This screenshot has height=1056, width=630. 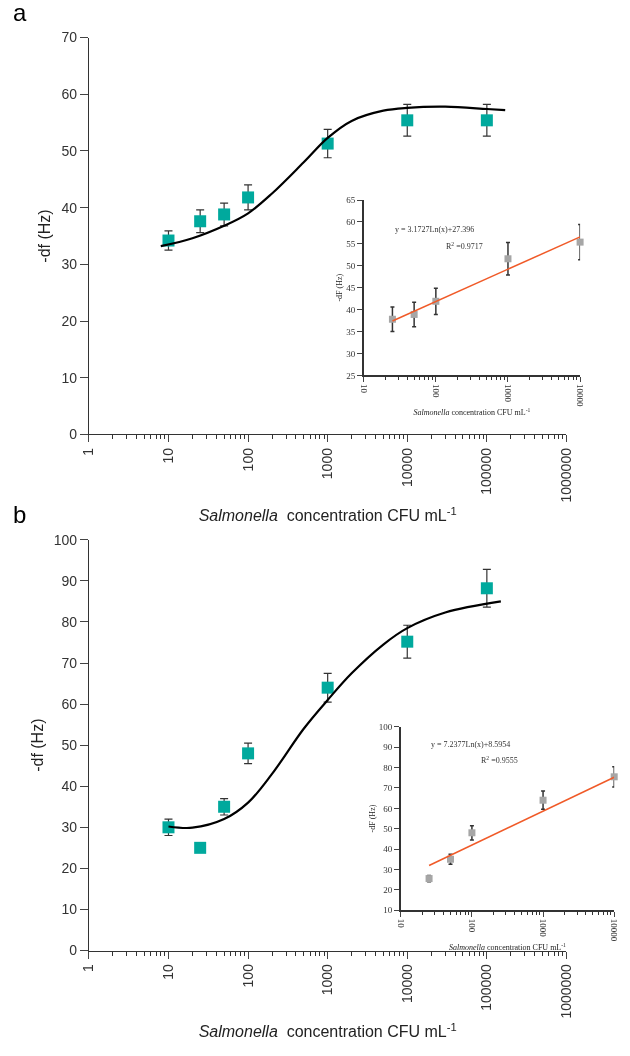 I want to click on y-tick-label: 65, so click(x=351, y=200).